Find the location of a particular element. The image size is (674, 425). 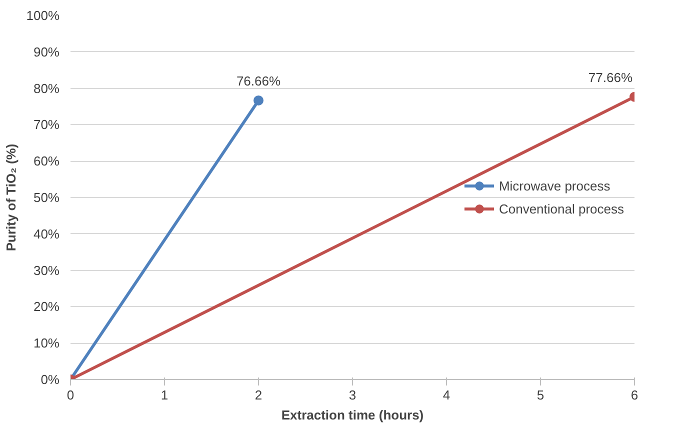

y-tick-label: 100% is located at coordinates (43, 15).